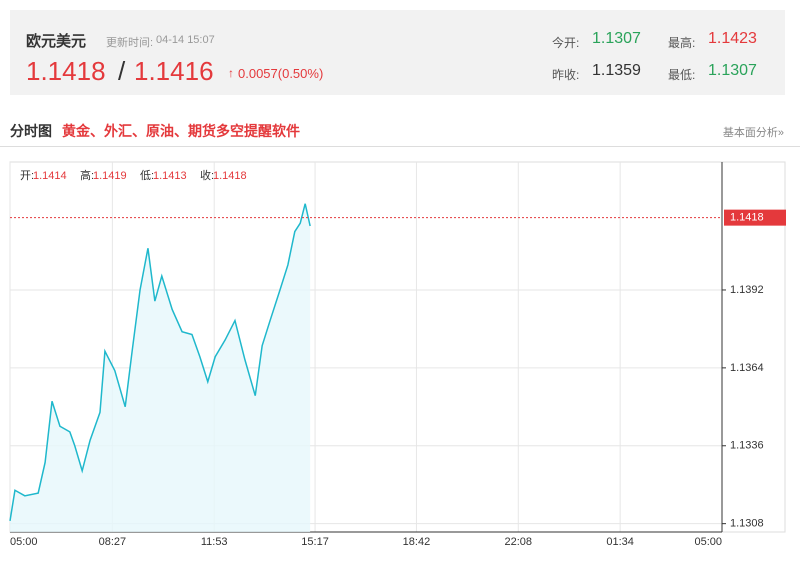 This screenshot has width=800, height=566. What do you see at coordinates (185, 40) in the screenshot?
I see `update-time: 04-14 15:07` at bounding box center [185, 40].